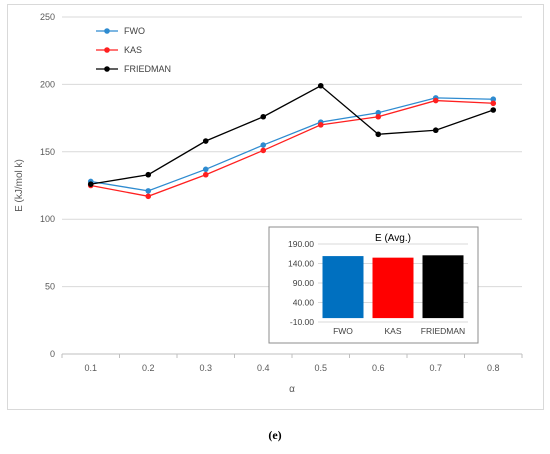 Image resolution: width=550 pixels, height=454 pixels. What do you see at coordinates (343, 331) in the screenshot?
I see `inset-x-tick-label: FWO` at bounding box center [343, 331].